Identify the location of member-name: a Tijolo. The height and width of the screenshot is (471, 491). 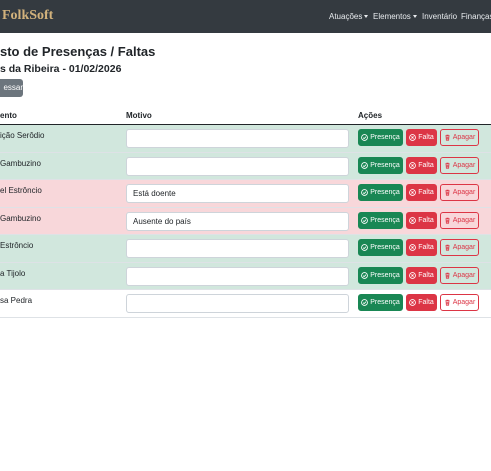
(13, 273).